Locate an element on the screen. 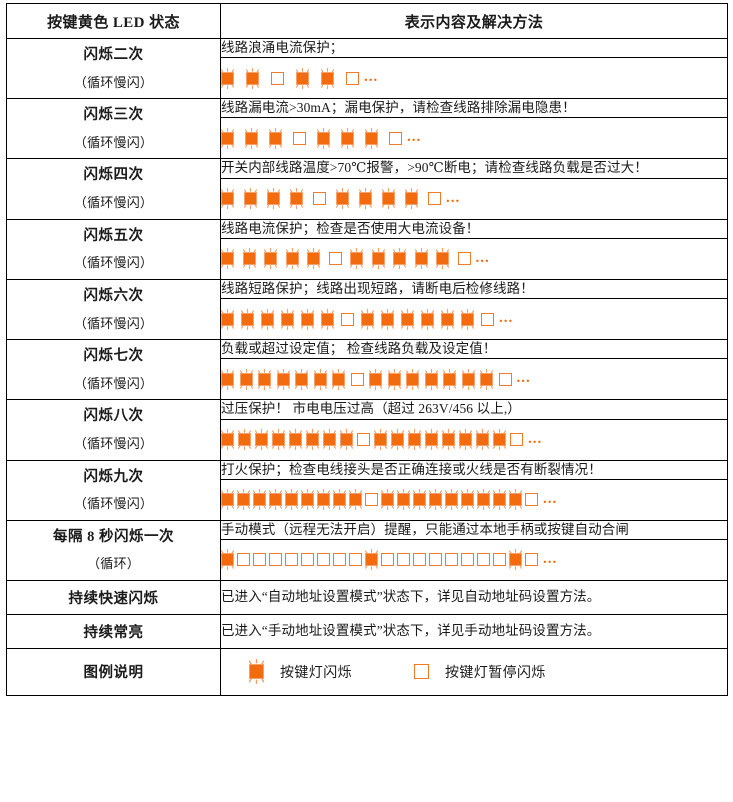 This screenshot has height=802, width=733. row-state-main: 闪烁七次 is located at coordinates (113, 356).